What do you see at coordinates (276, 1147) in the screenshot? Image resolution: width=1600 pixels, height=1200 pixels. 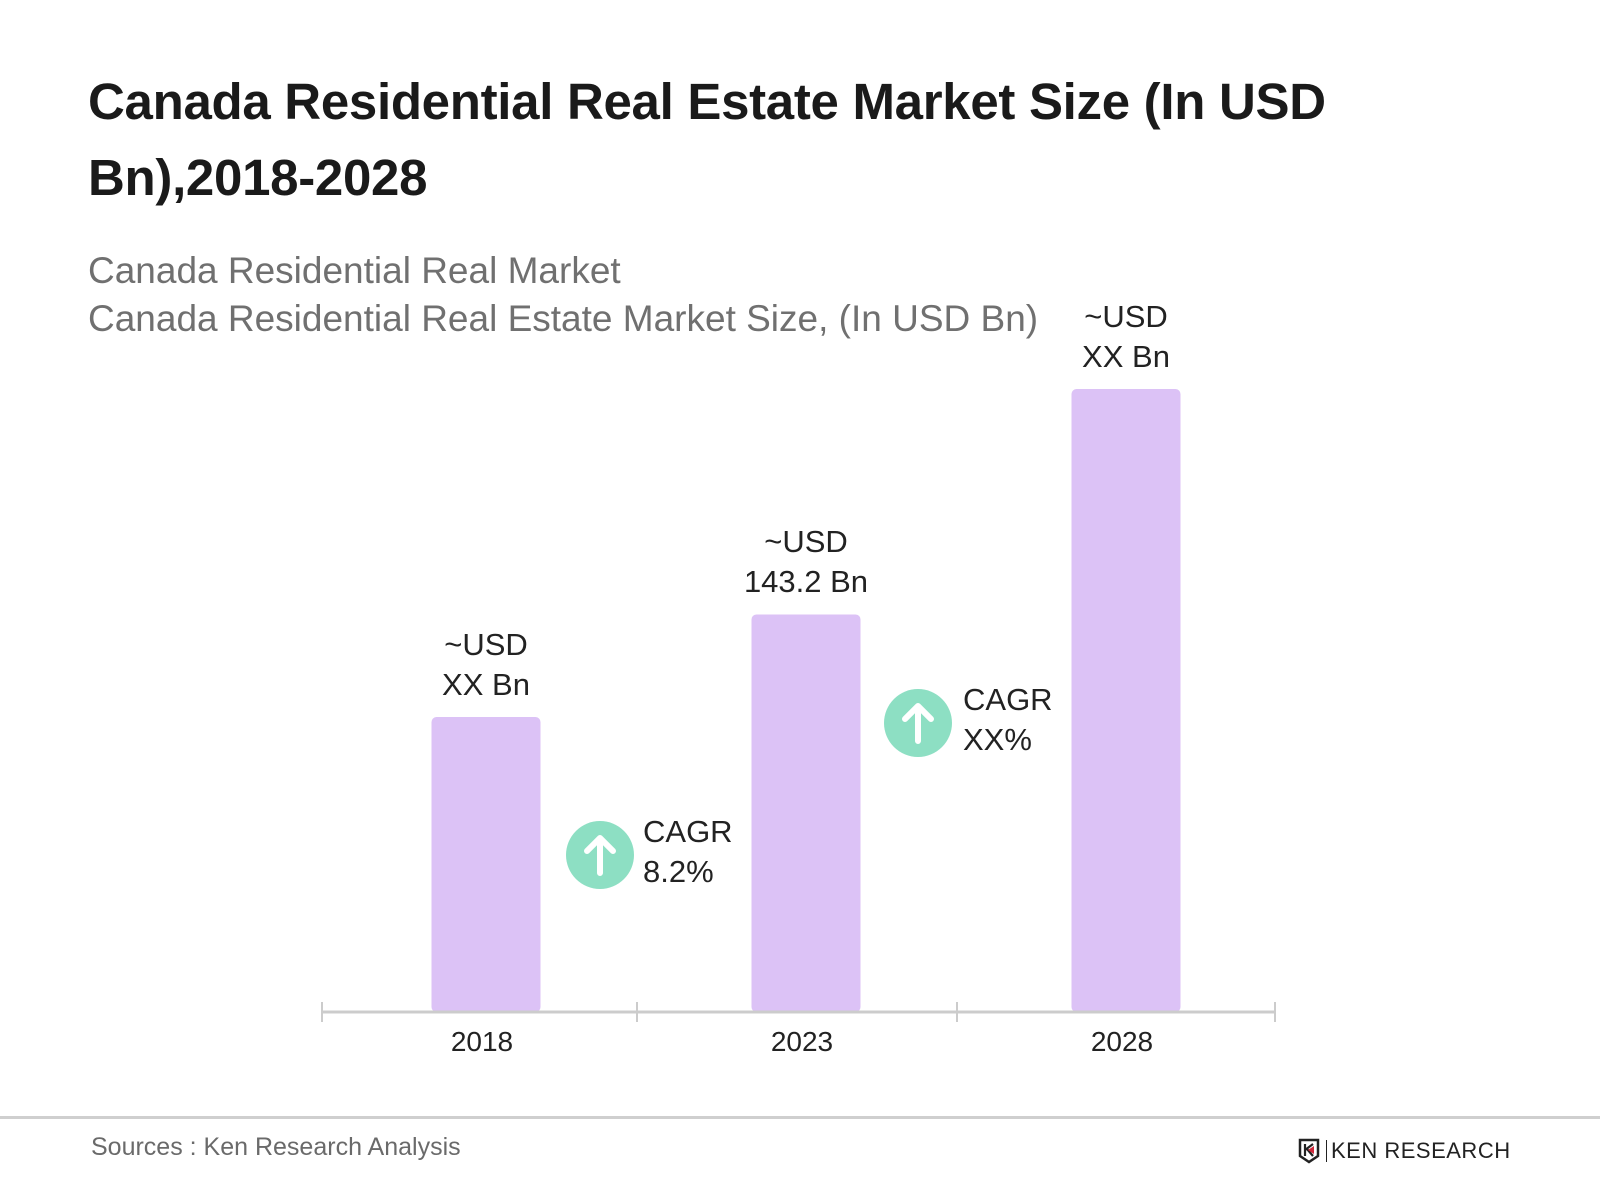 I see `source-note: Sources : Ken Research Analysis` at bounding box center [276, 1147].